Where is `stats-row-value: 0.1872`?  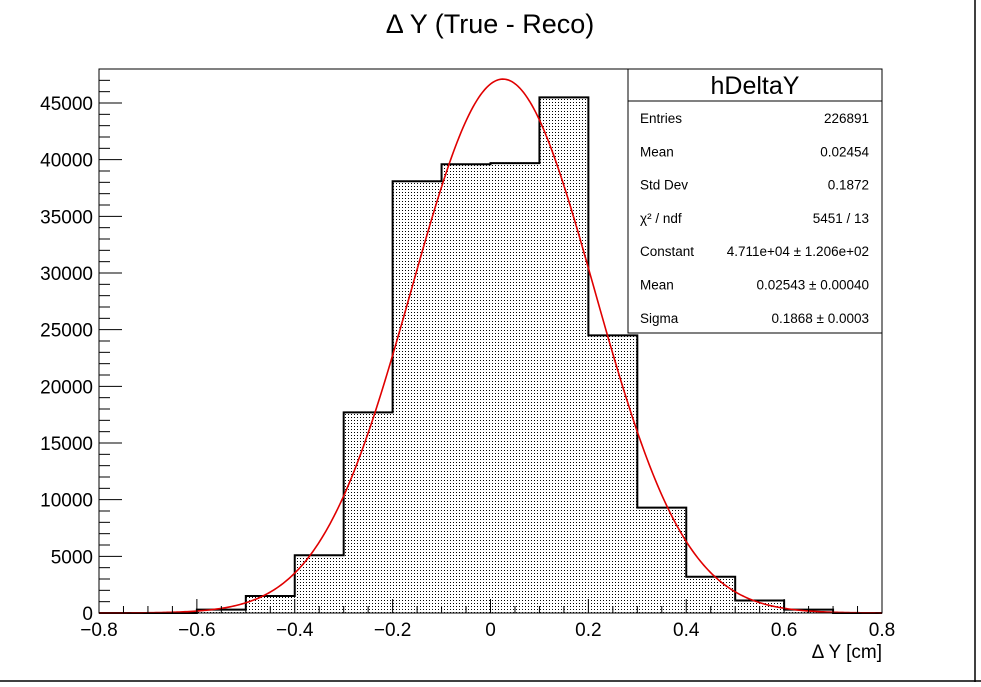
stats-row-value: 0.1872 is located at coordinates (848, 185).